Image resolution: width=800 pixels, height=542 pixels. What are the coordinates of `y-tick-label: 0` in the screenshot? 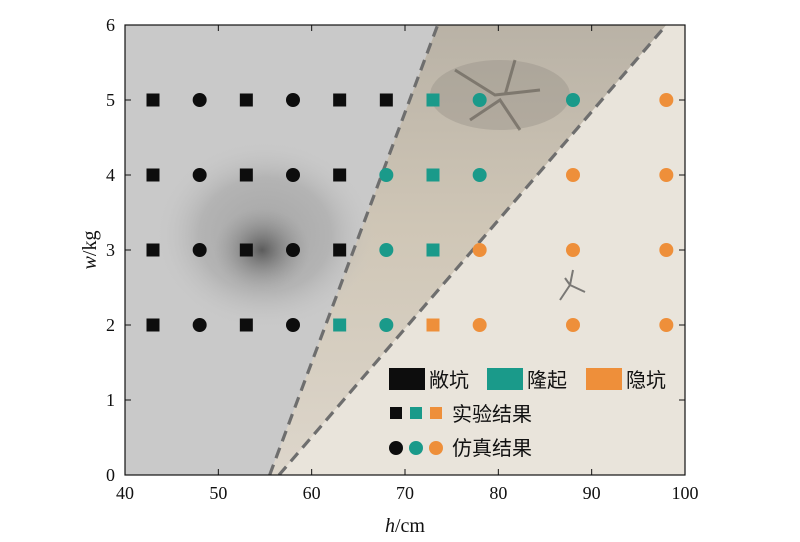 It's located at (110, 475).